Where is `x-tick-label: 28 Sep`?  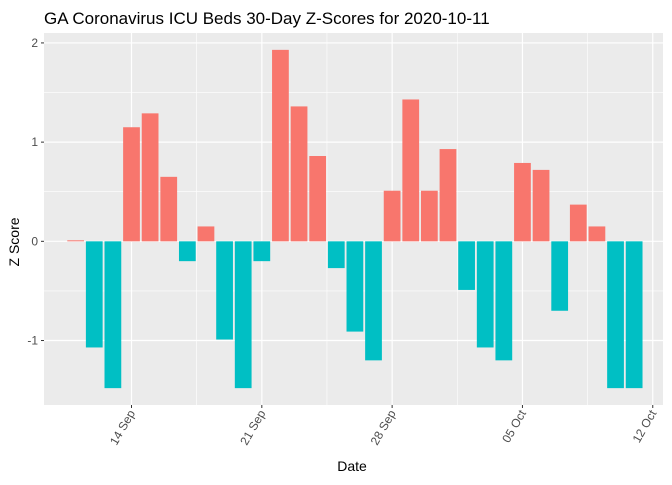
x-tick-label: 28 Sep is located at coordinates (383, 427).